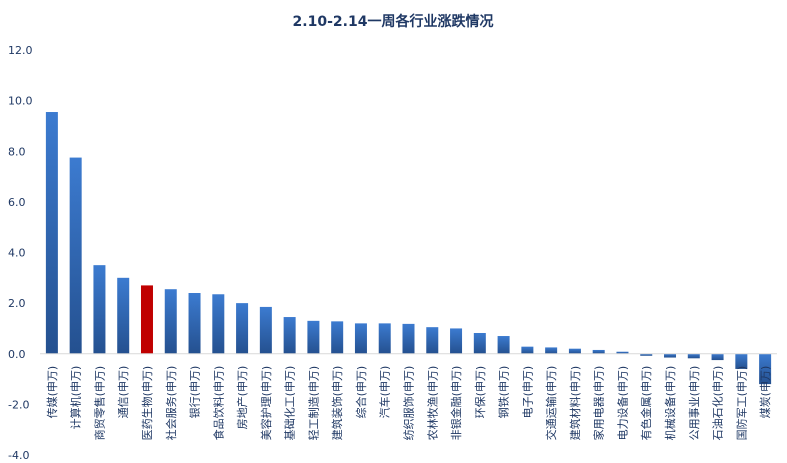 The height and width of the screenshot is (463, 787). What do you see at coordinates (527, 392) in the screenshot?
I see `x-tick-label: 电子(申万)` at bounding box center [527, 392].